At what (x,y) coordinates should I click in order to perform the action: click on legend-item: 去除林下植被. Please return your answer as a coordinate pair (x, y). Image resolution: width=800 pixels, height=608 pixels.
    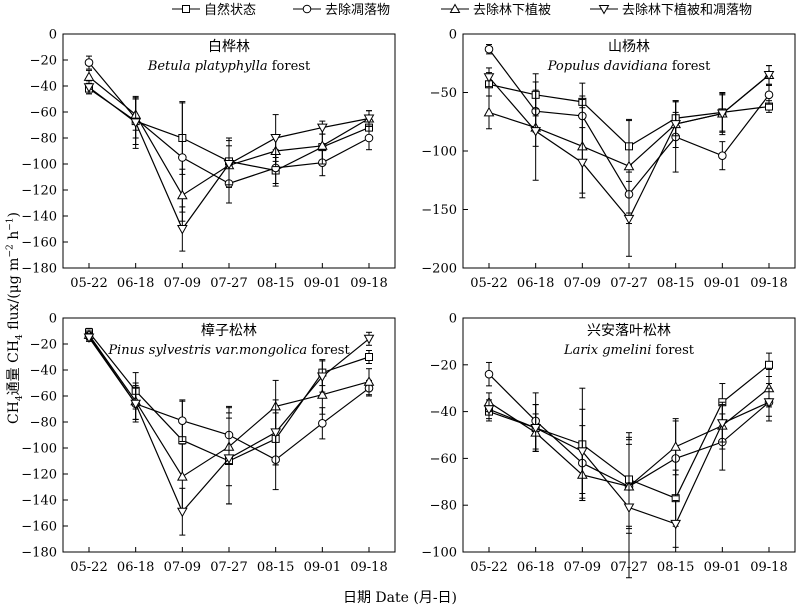
    Looking at the image, I should click on (496, 10).